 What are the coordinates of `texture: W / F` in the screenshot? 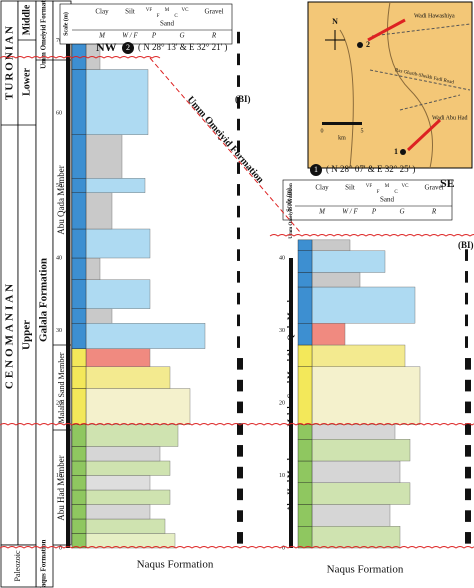 It's located at (130, 36).